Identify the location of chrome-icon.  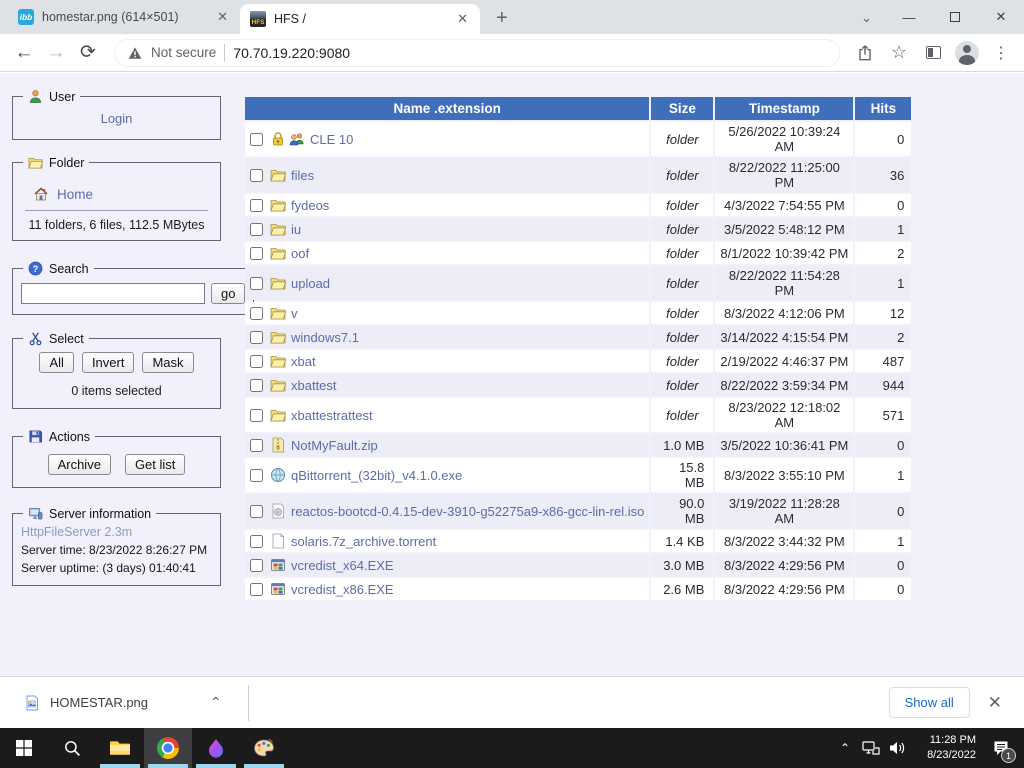
(168, 748).